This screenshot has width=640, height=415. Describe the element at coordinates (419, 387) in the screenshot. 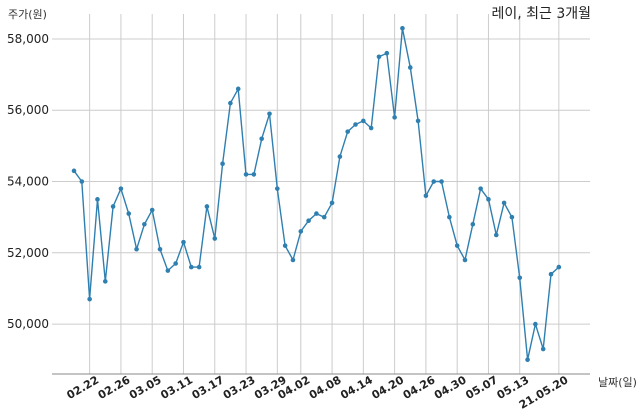

I see `x-tick-label: 04.26` at that location.